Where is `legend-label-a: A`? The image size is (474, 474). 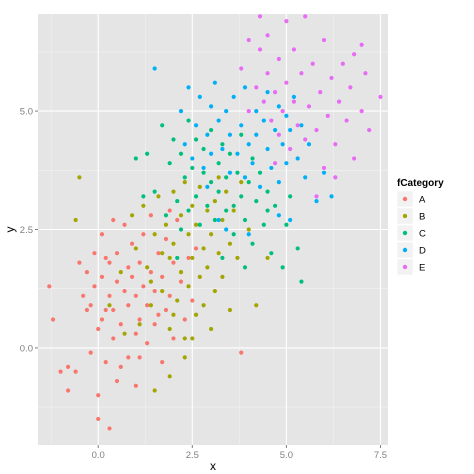 legend-label-a: A is located at coordinates (422, 200).